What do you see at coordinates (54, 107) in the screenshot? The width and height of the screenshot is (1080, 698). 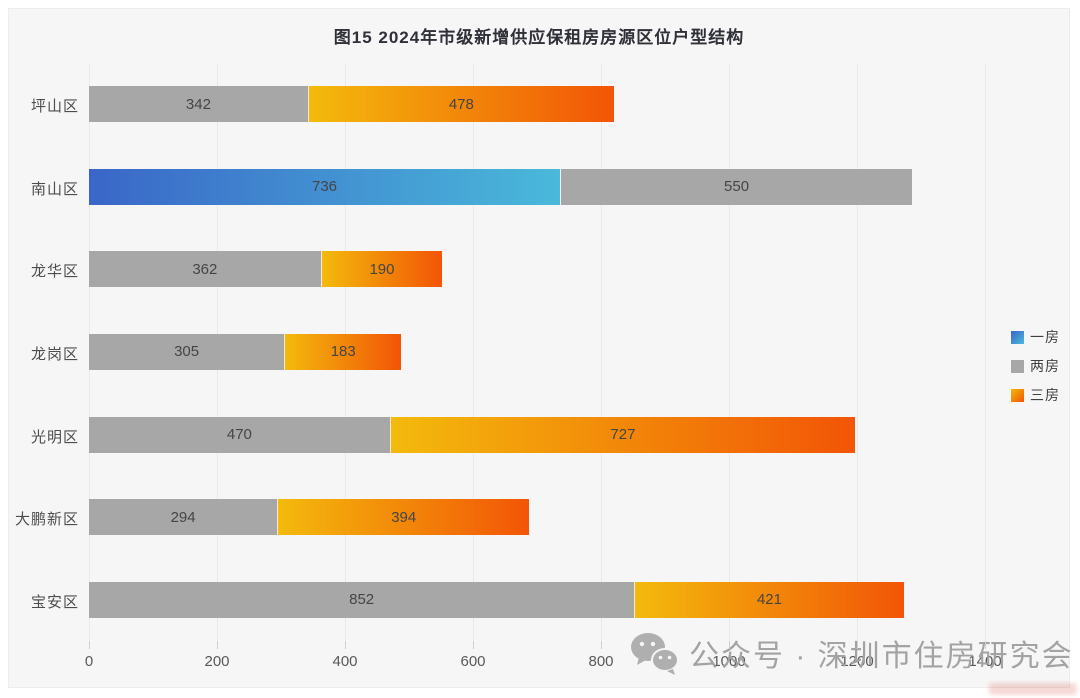 I see `y-axis-label: 坪山区` at bounding box center [54, 107].